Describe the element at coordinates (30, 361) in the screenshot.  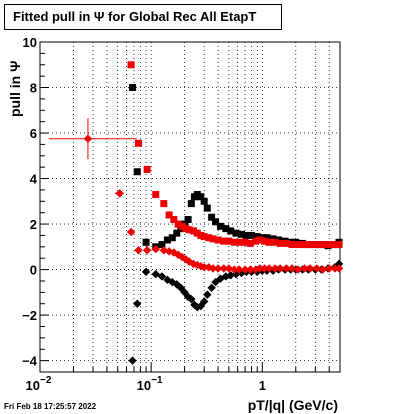
I see `y-tick-label: −4` at that location.